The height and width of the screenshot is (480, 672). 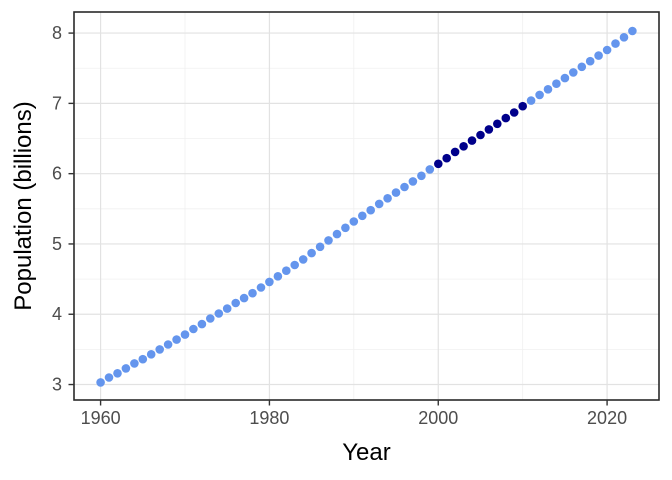 What do you see at coordinates (57, 103) in the screenshot?
I see `y-tick-label: 7` at bounding box center [57, 103].